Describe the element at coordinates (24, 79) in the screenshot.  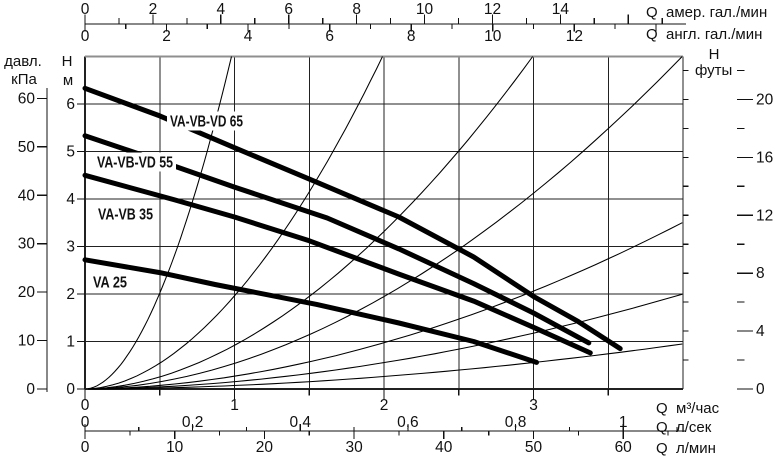
I see `axis-title-kpa-line2: кПа` at that location.